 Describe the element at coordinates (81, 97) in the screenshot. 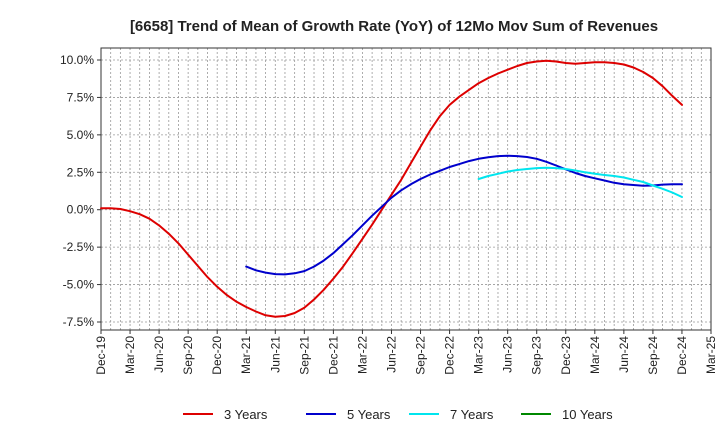

I see `y-tick-label: 7.5%` at that location.